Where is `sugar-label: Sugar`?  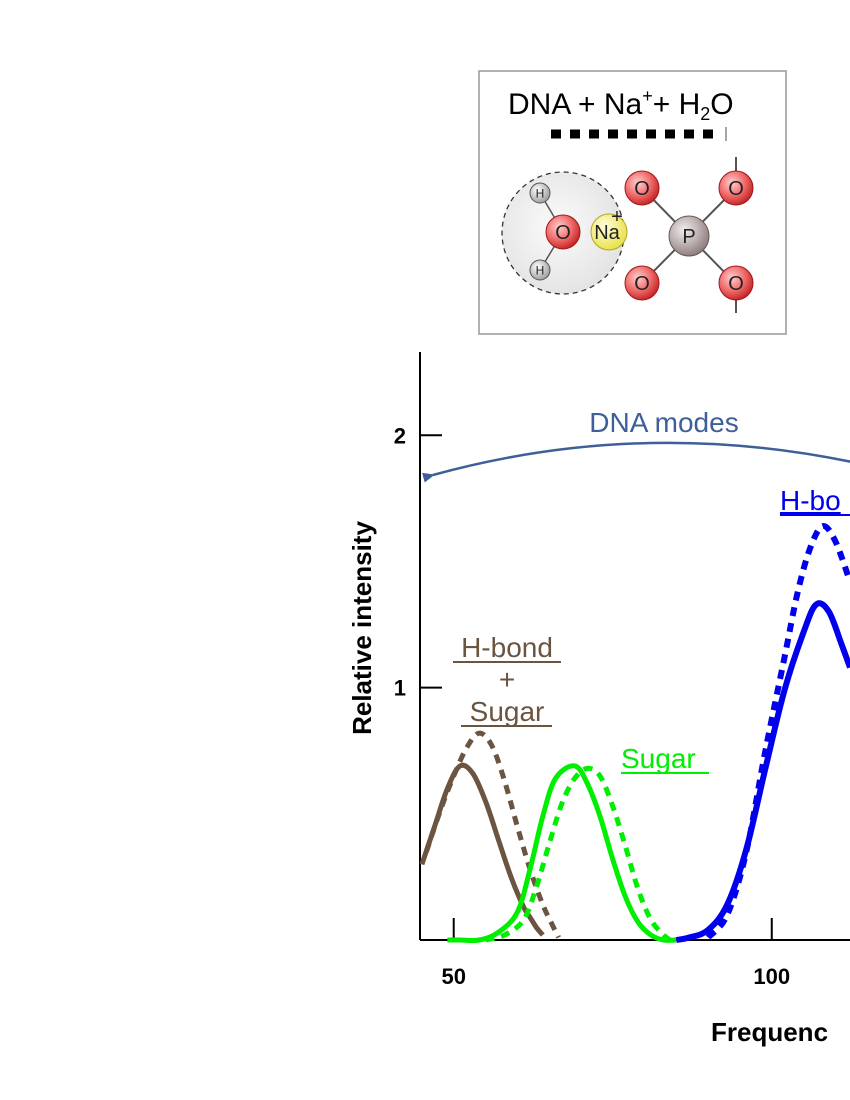
sugar-label: Sugar is located at coordinates (665, 758).